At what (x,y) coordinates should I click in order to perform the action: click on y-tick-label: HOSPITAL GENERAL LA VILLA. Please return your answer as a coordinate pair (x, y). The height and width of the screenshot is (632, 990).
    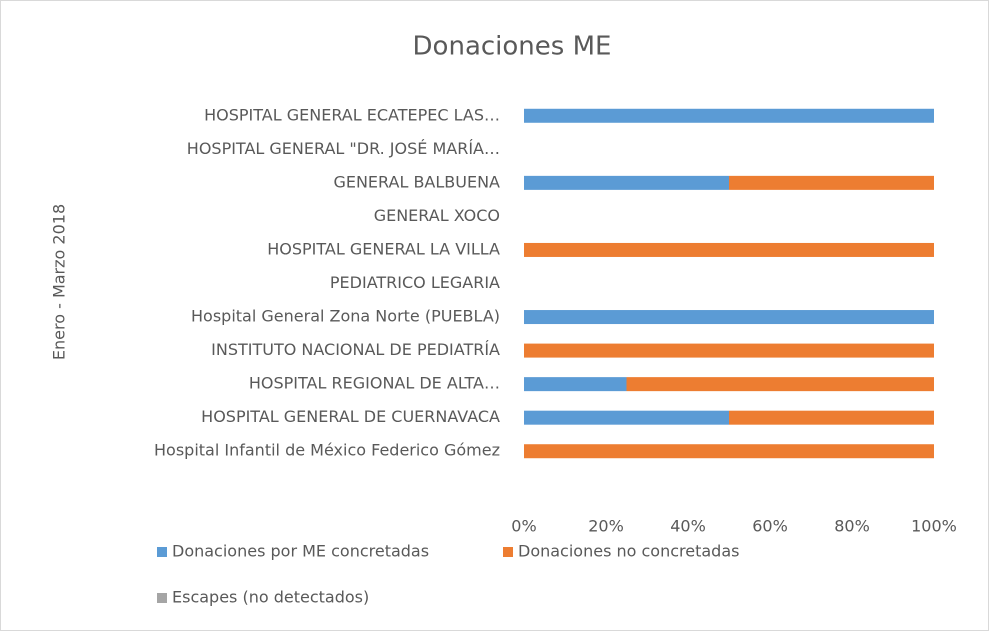
    Looking at the image, I should click on (383, 248).